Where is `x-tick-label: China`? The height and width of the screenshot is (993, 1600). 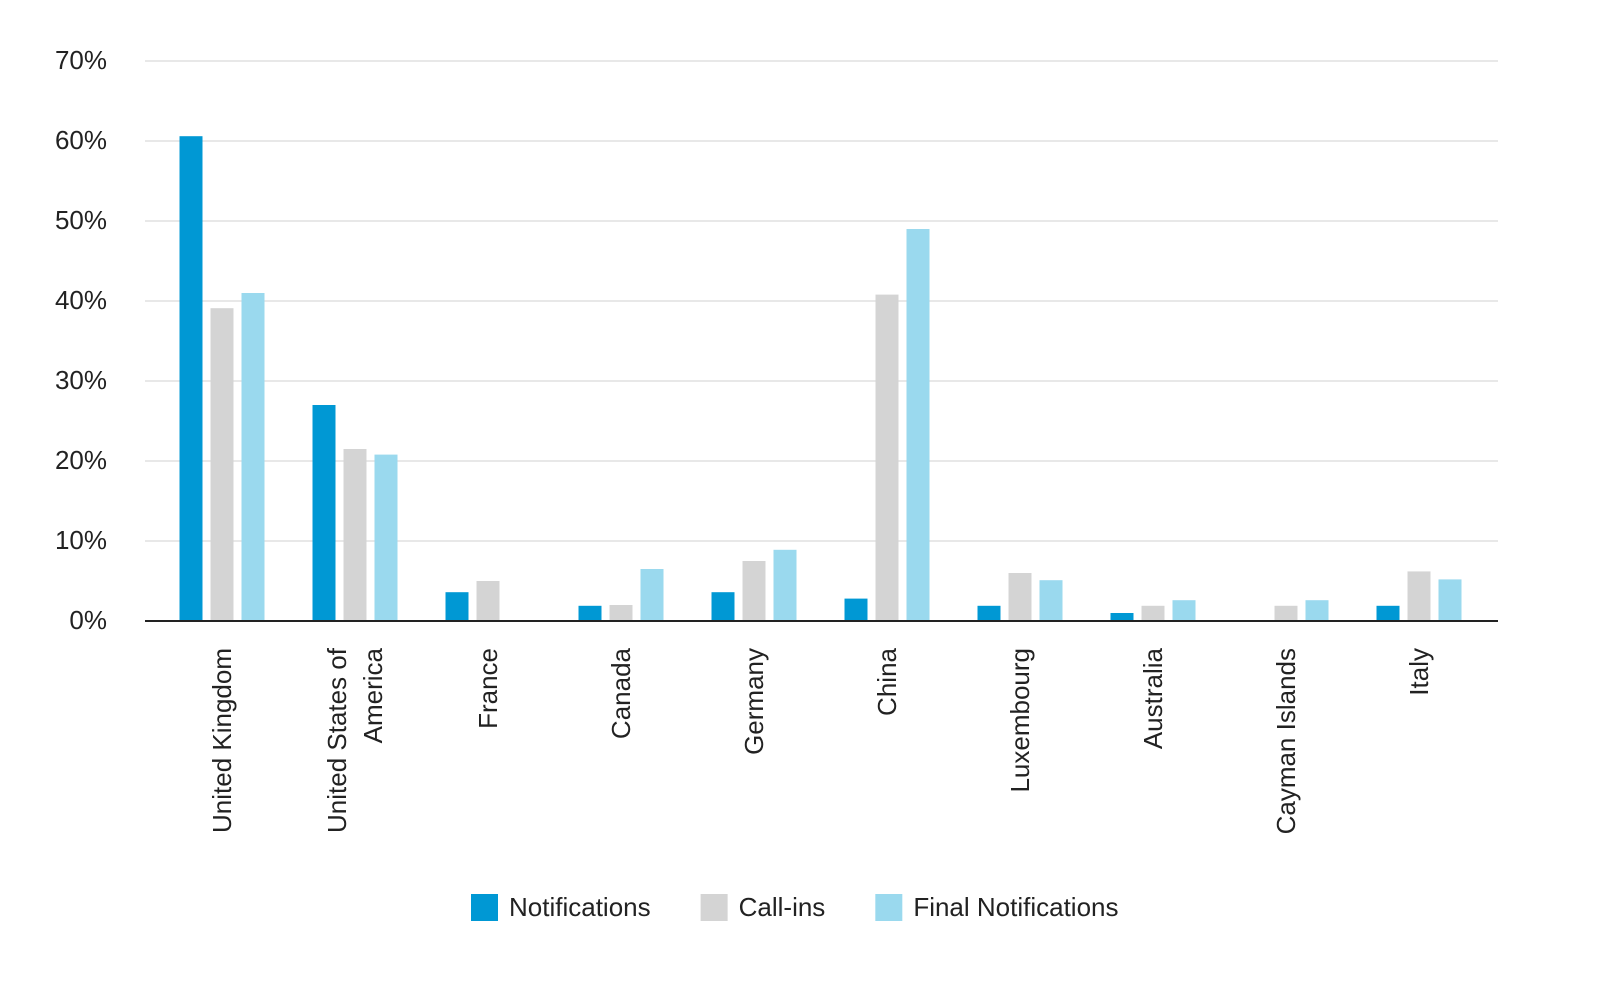
x-tick-label: China is located at coordinates (887, 682).